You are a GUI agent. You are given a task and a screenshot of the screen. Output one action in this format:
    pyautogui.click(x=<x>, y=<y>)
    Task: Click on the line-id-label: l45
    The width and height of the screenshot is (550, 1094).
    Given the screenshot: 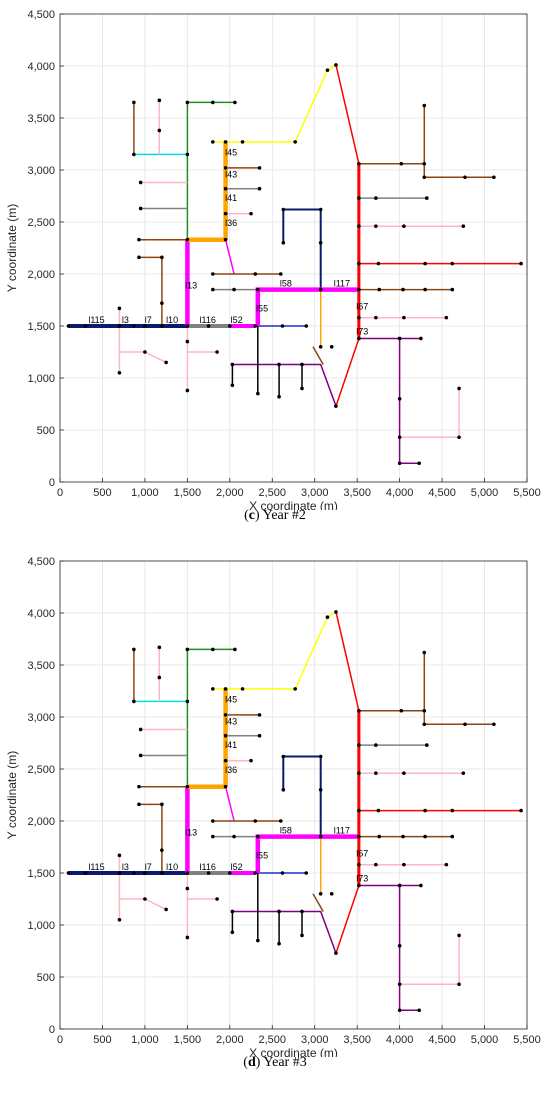 What is the action you would take?
    pyautogui.click(x=231, y=699)
    